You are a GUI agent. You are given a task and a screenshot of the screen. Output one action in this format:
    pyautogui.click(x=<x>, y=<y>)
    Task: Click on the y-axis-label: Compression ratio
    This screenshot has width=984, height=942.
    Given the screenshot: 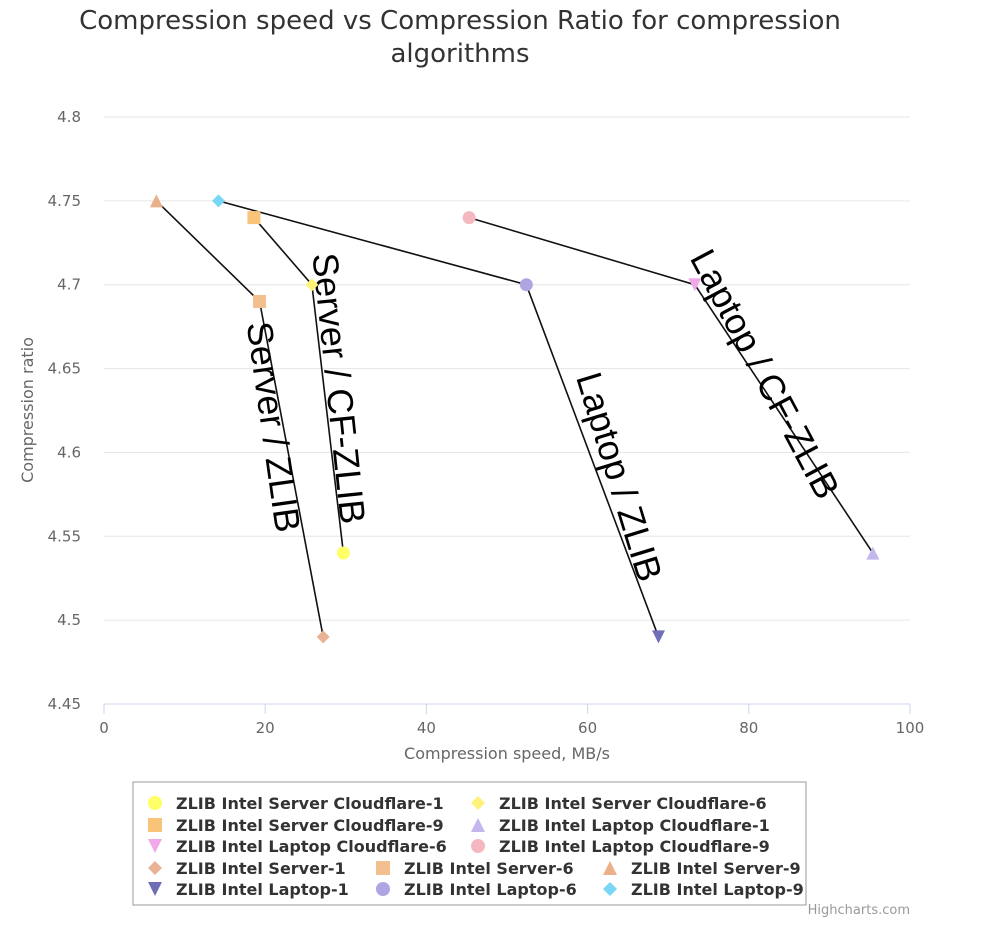 What is the action you would take?
    pyautogui.click(x=27, y=410)
    